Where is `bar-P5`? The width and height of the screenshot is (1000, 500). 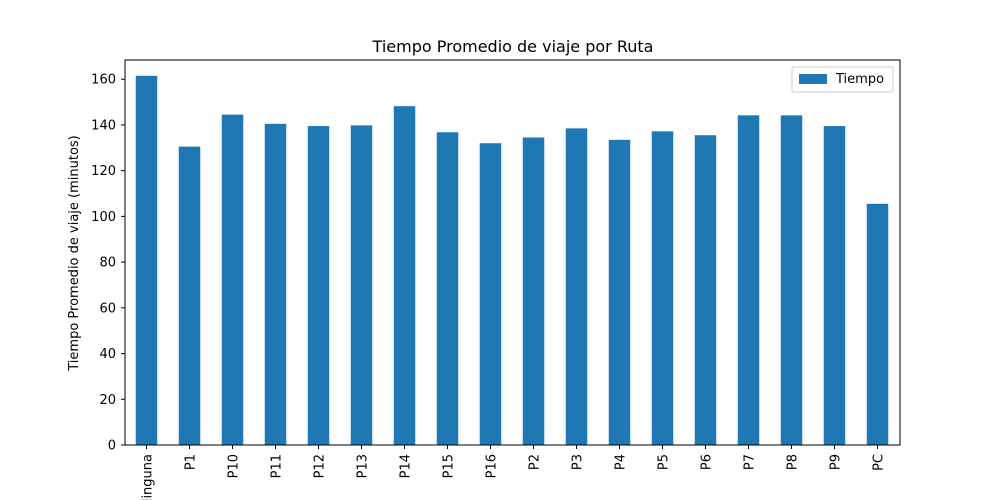
bar-P5 is located at coordinates (662, 288).